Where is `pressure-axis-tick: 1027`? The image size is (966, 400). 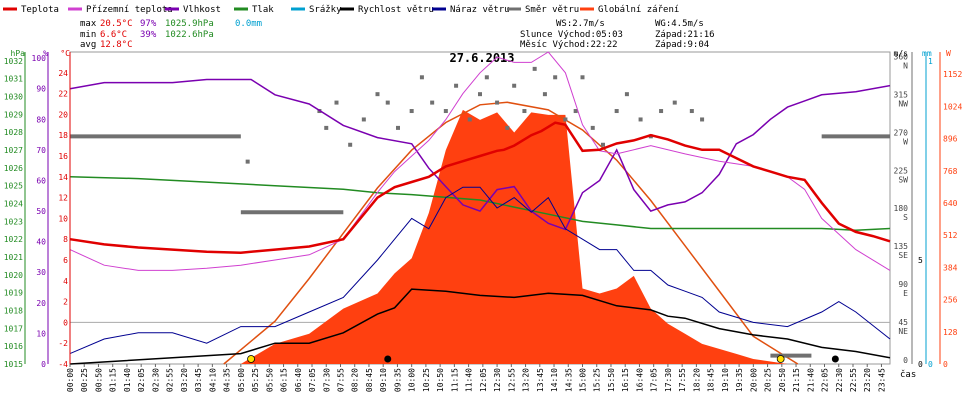 pressure-axis-tick: 1027 is located at coordinates (13, 150).